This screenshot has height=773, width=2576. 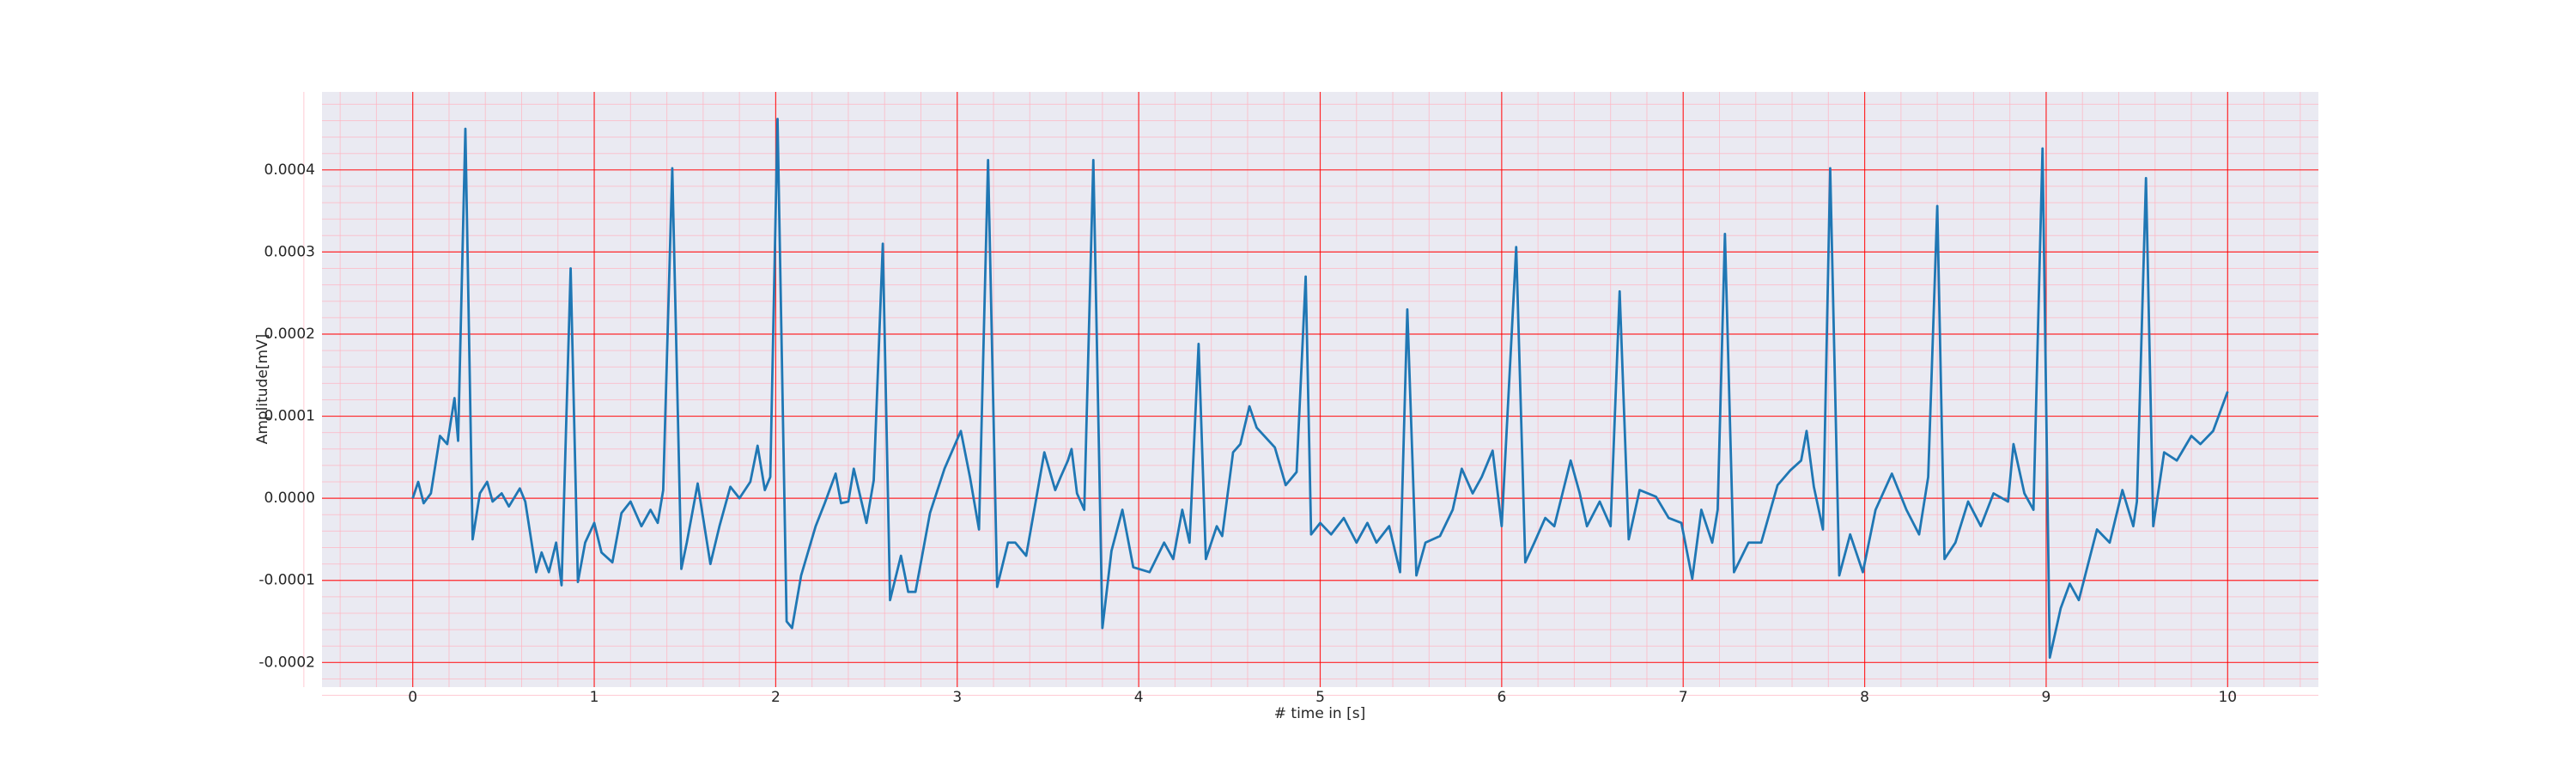 What do you see at coordinates (290, 334) in the screenshot?
I see `y-tick-label: 0.0002` at bounding box center [290, 334].